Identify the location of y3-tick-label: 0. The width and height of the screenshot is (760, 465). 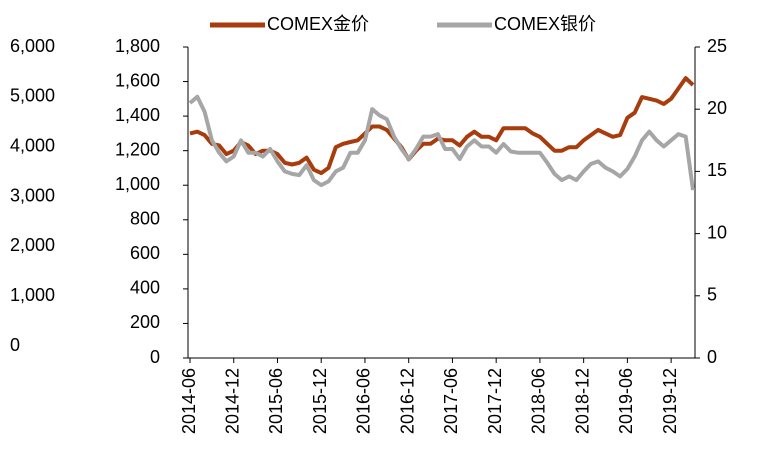
(15, 345).